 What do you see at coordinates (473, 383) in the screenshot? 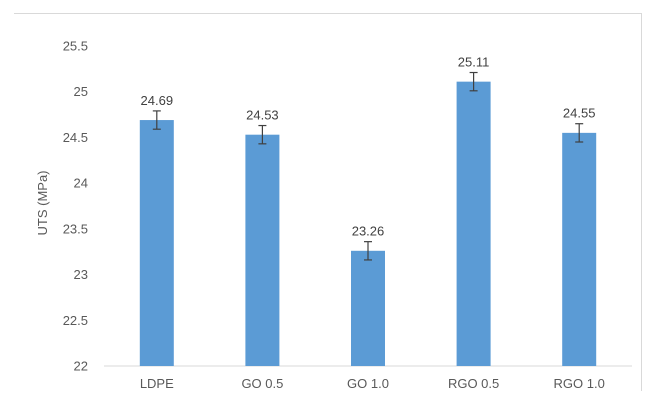
I see `category-label: RGO 0.5` at bounding box center [473, 383].